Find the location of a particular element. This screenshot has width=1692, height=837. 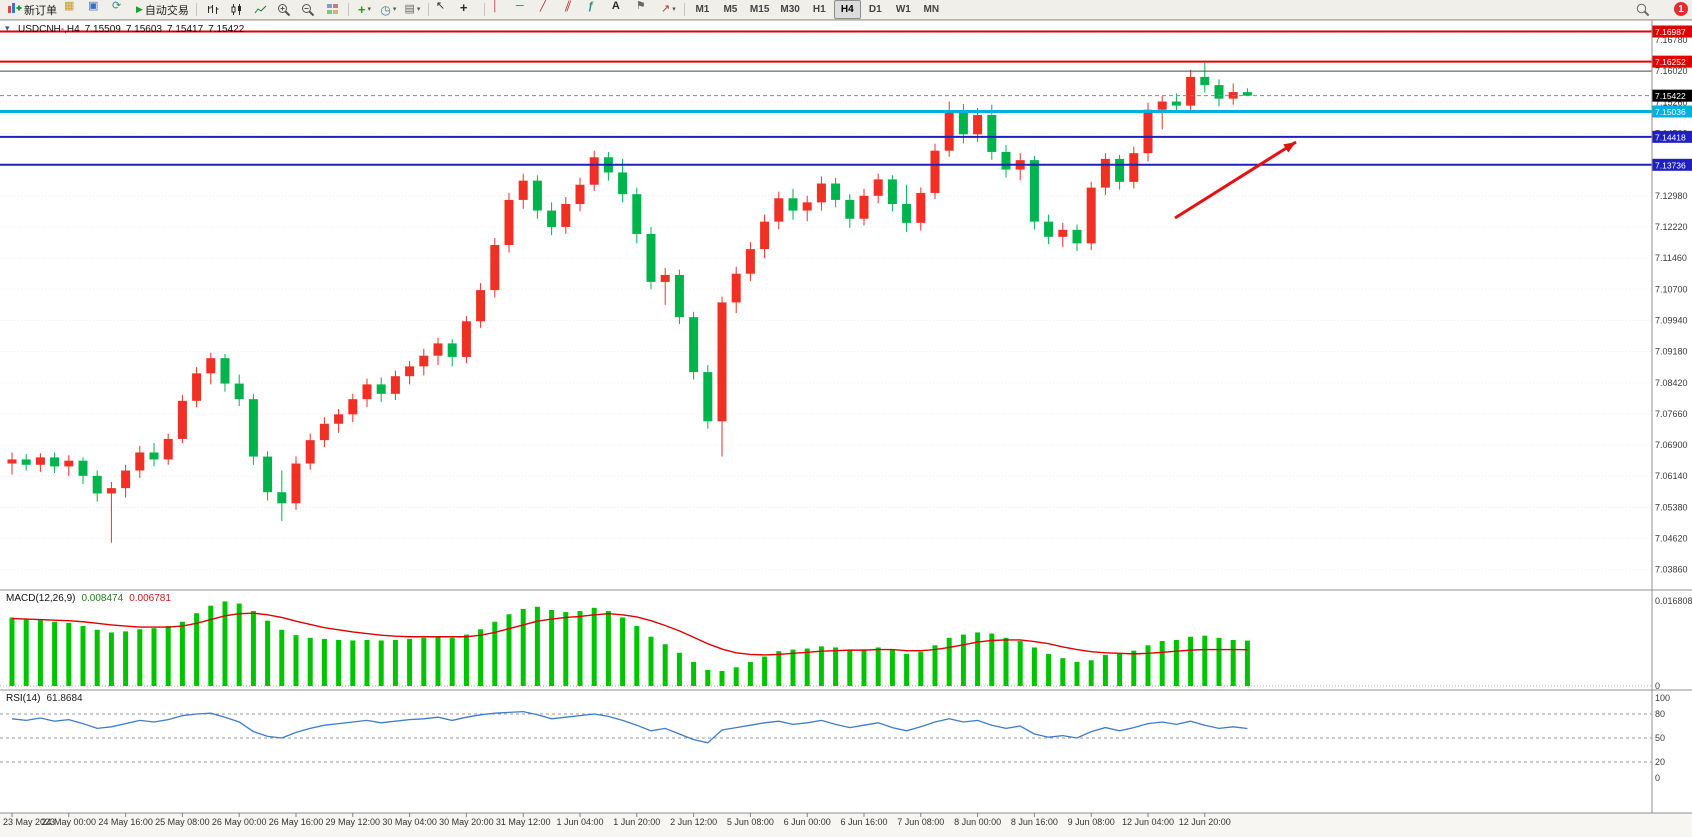

clock-icon: ◷ is located at coordinates (385, 9).